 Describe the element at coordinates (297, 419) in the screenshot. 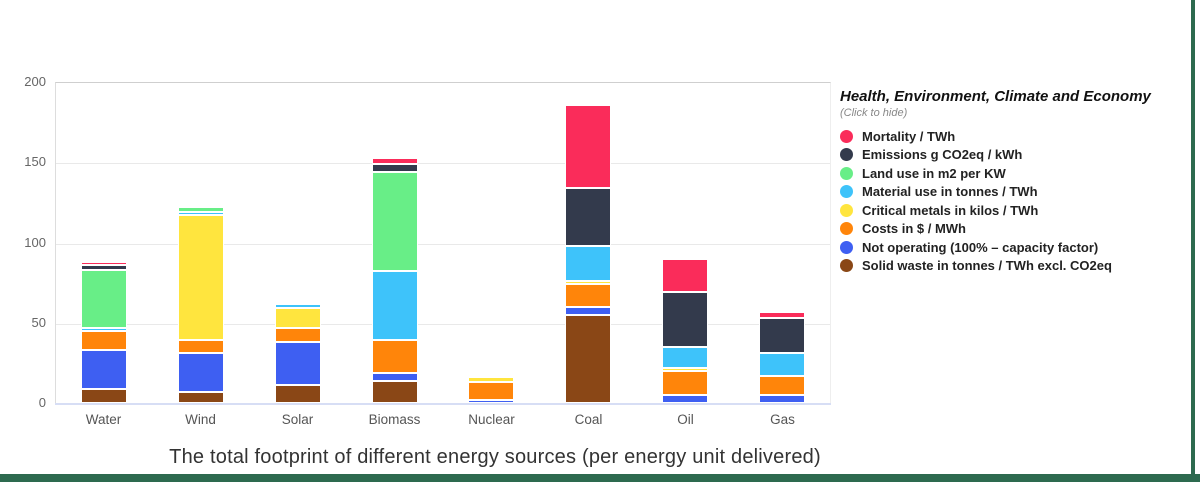

I see `x-tick-label-solar: Solar` at that location.